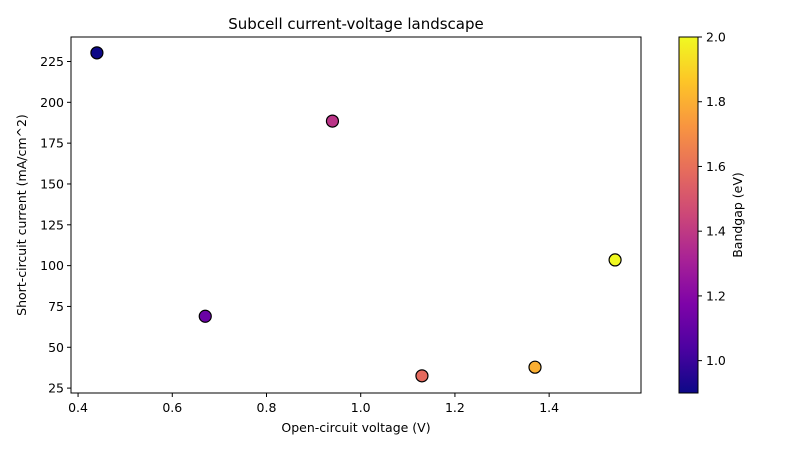 The width and height of the screenshot is (800, 450). Describe the element at coordinates (21, 215) in the screenshot. I see `y-axis-label: Short-circuit current (mA/cm^2)` at that location.